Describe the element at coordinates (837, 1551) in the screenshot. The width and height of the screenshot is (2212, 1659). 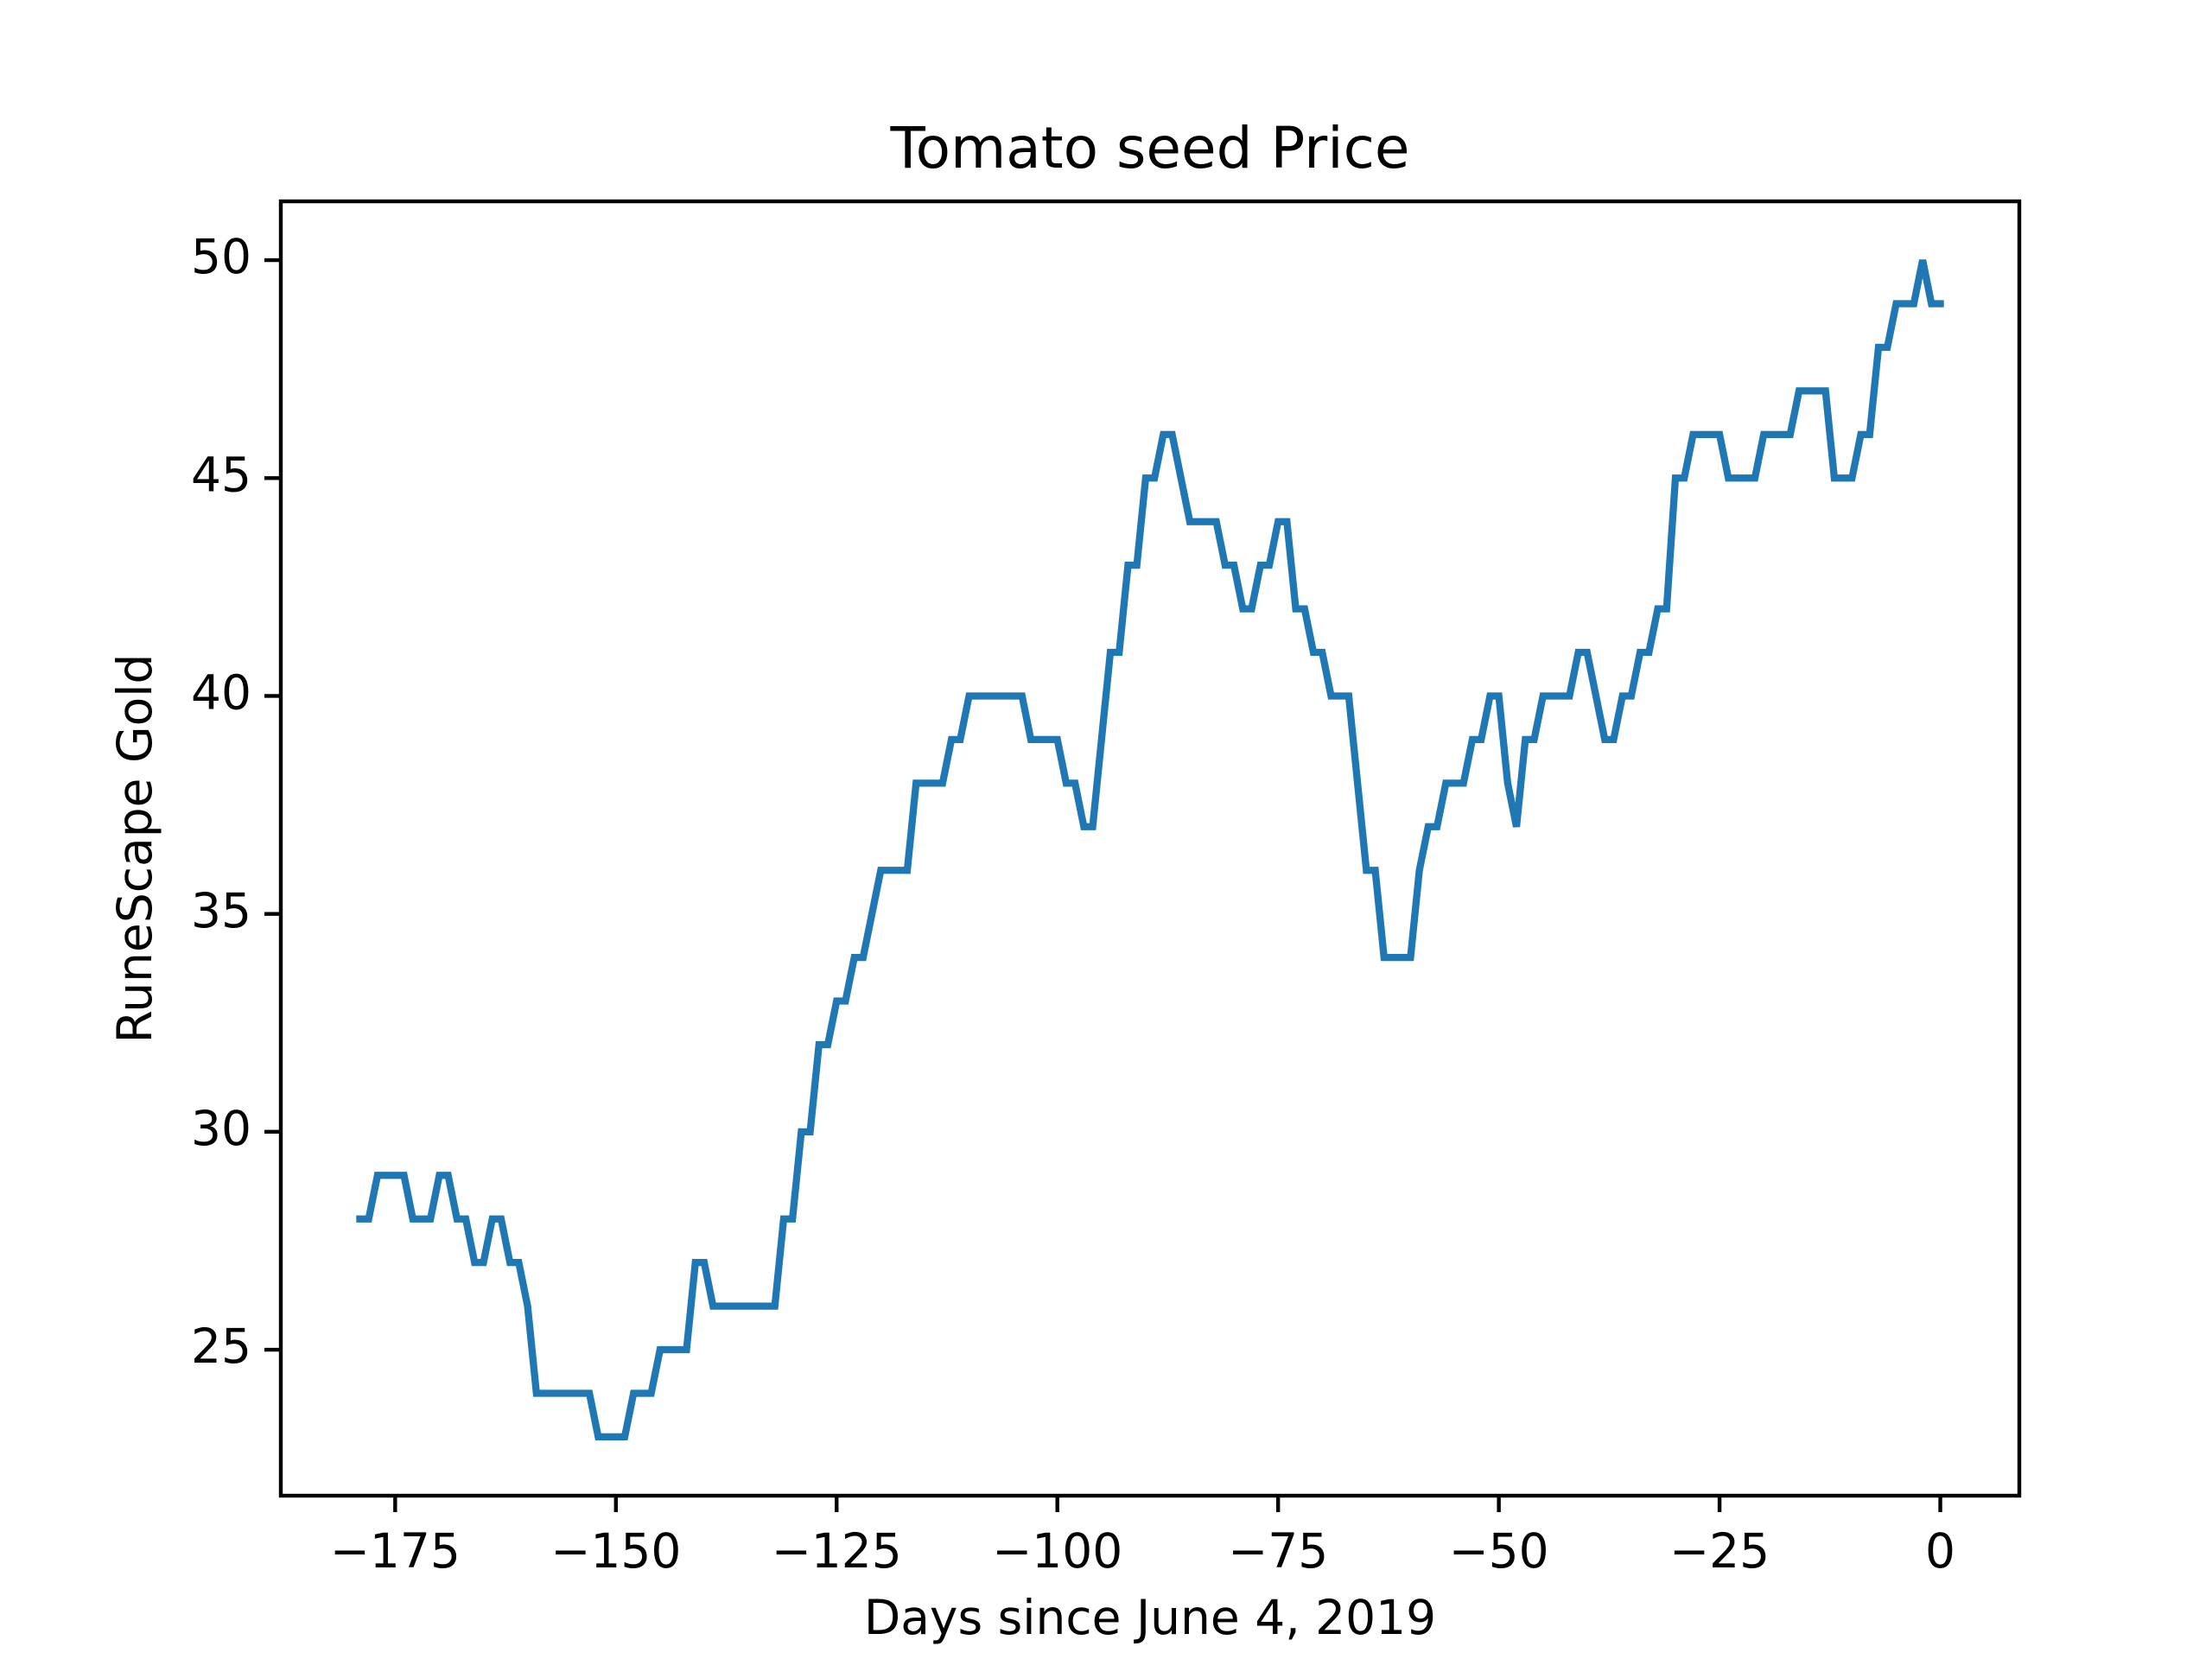
I see `x-tick-label: −125` at that location.